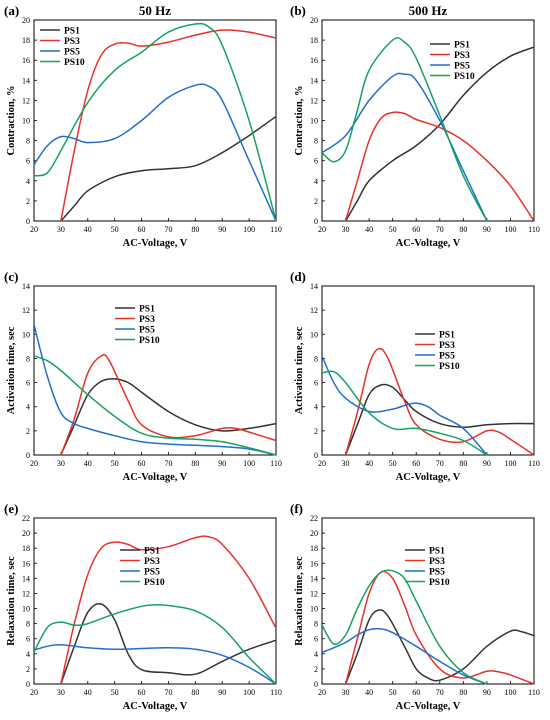 The image size is (550, 720). What do you see at coordinates (314, 310) in the screenshot?
I see `y-tick-label: 12` at bounding box center [314, 310].